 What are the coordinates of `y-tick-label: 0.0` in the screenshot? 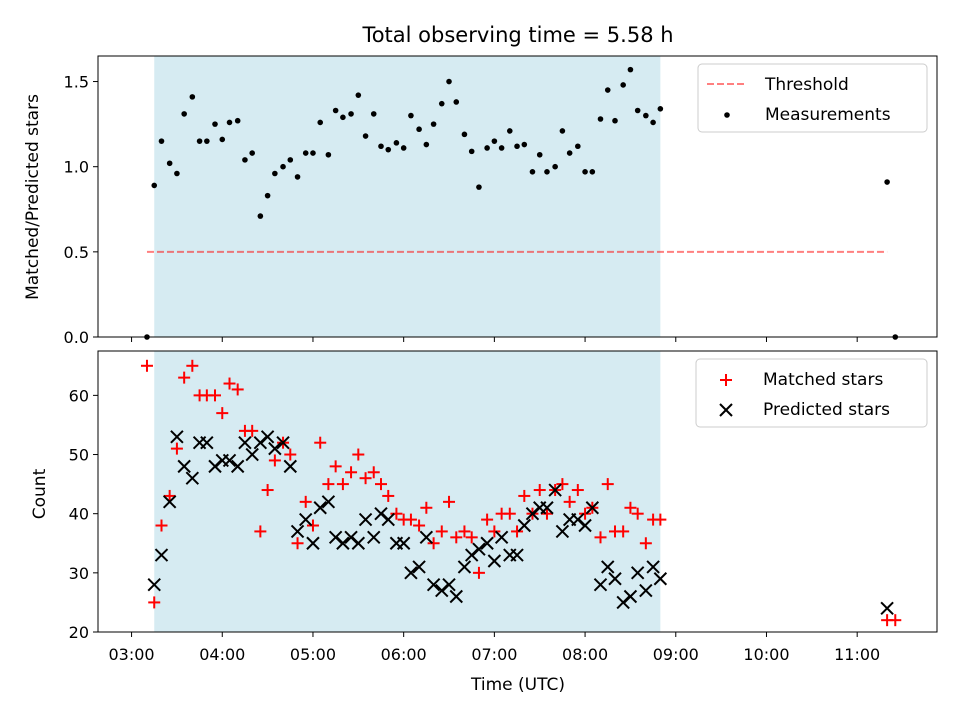 It's located at (76, 337).